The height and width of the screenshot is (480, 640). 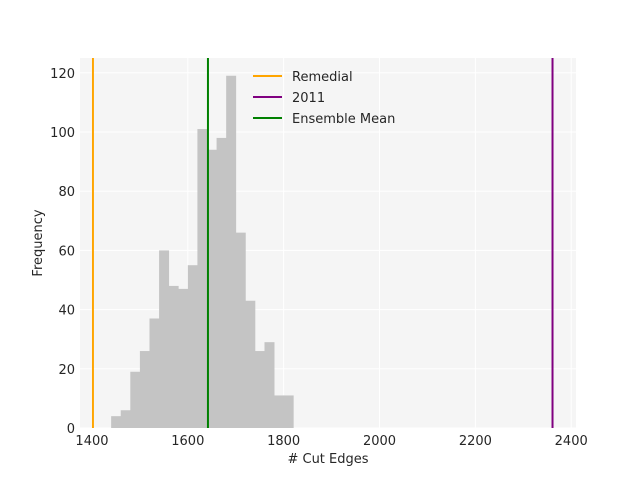 I want to click on y-tick-label: 20, so click(x=66, y=370).